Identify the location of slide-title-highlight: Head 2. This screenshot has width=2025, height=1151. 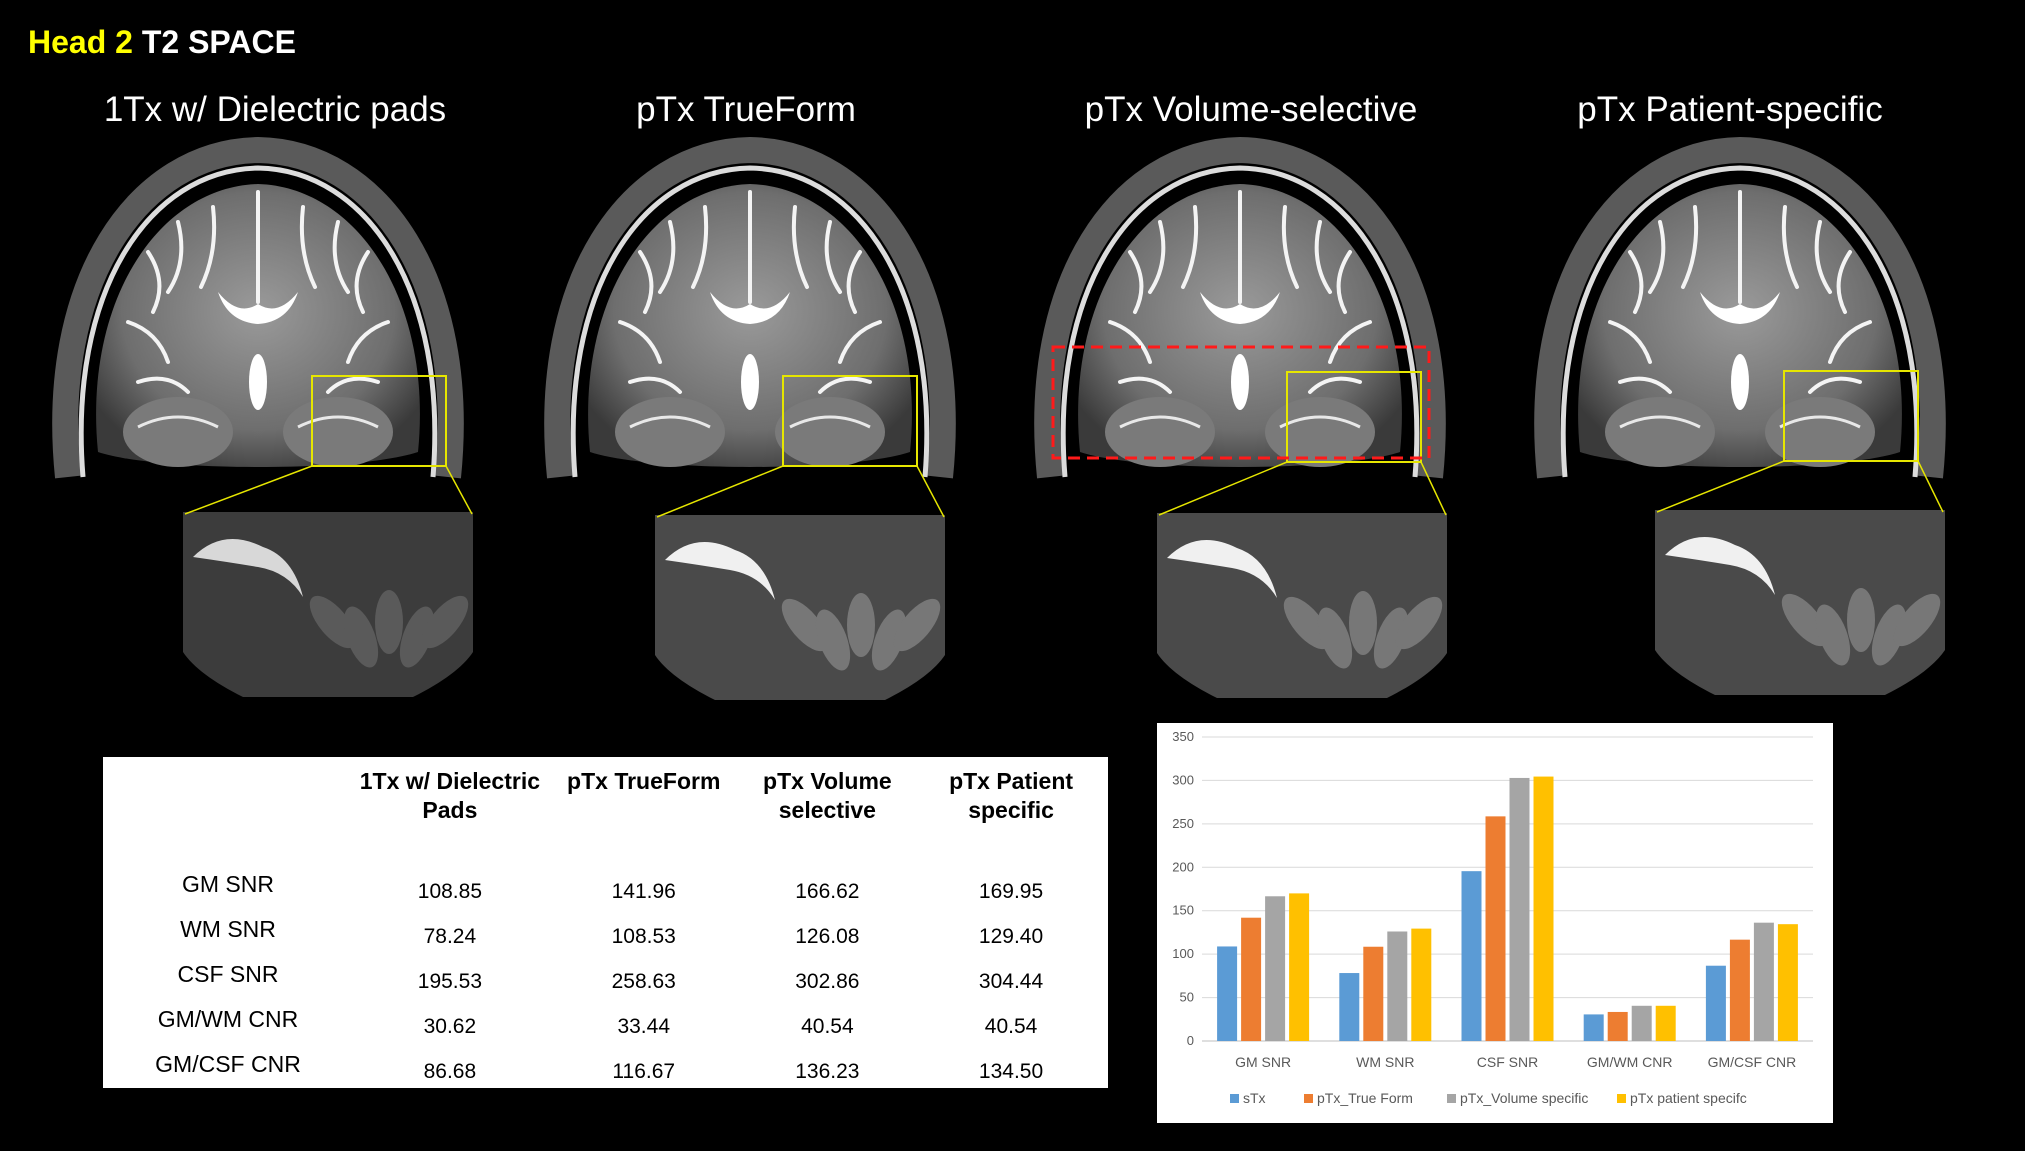
(80, 42).